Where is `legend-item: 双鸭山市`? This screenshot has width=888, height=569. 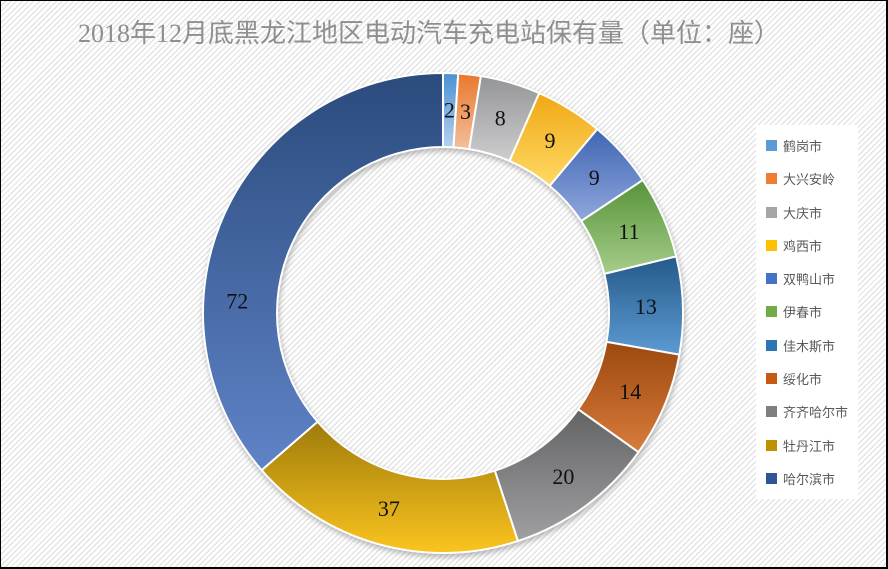
legend-item: 双鸭山市 is located at coordinates (807, 278).